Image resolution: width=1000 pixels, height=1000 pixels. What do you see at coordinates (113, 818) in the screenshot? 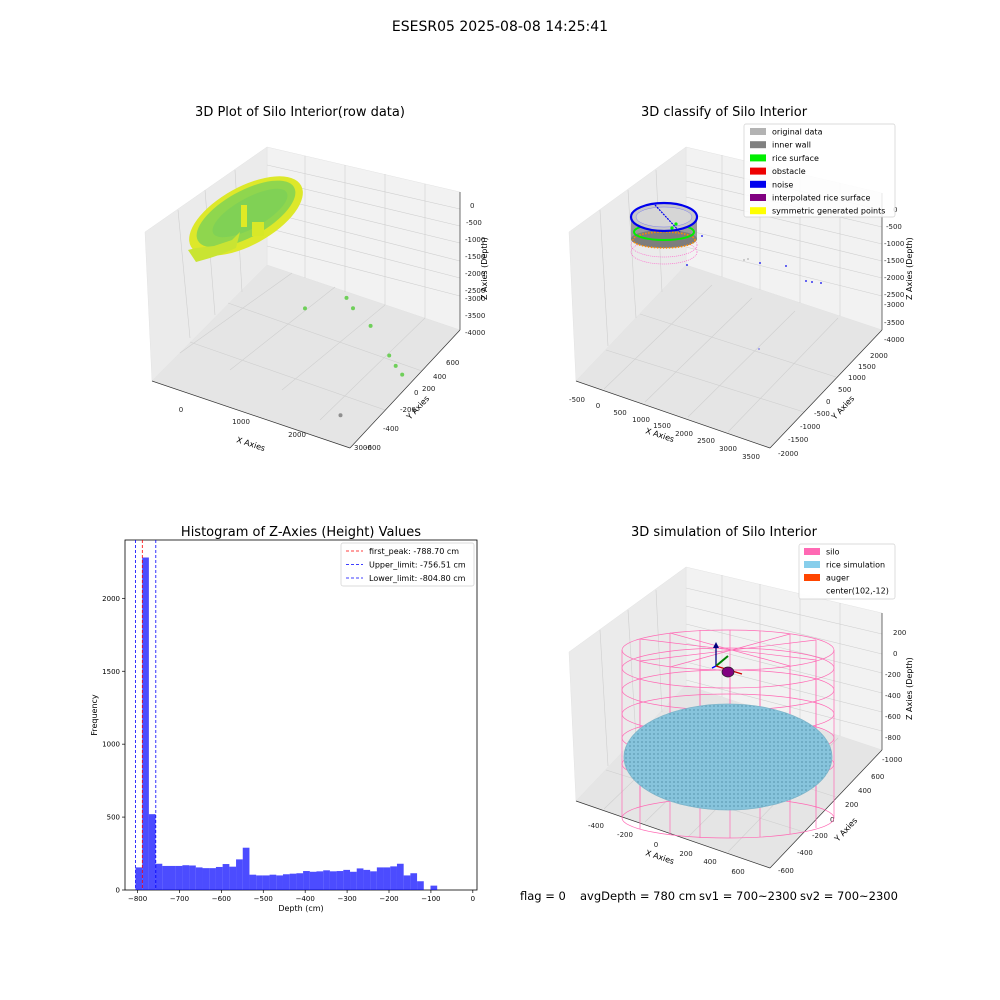
I see `histogram-y-tick-label: 500` at bounding box center [113, 818].